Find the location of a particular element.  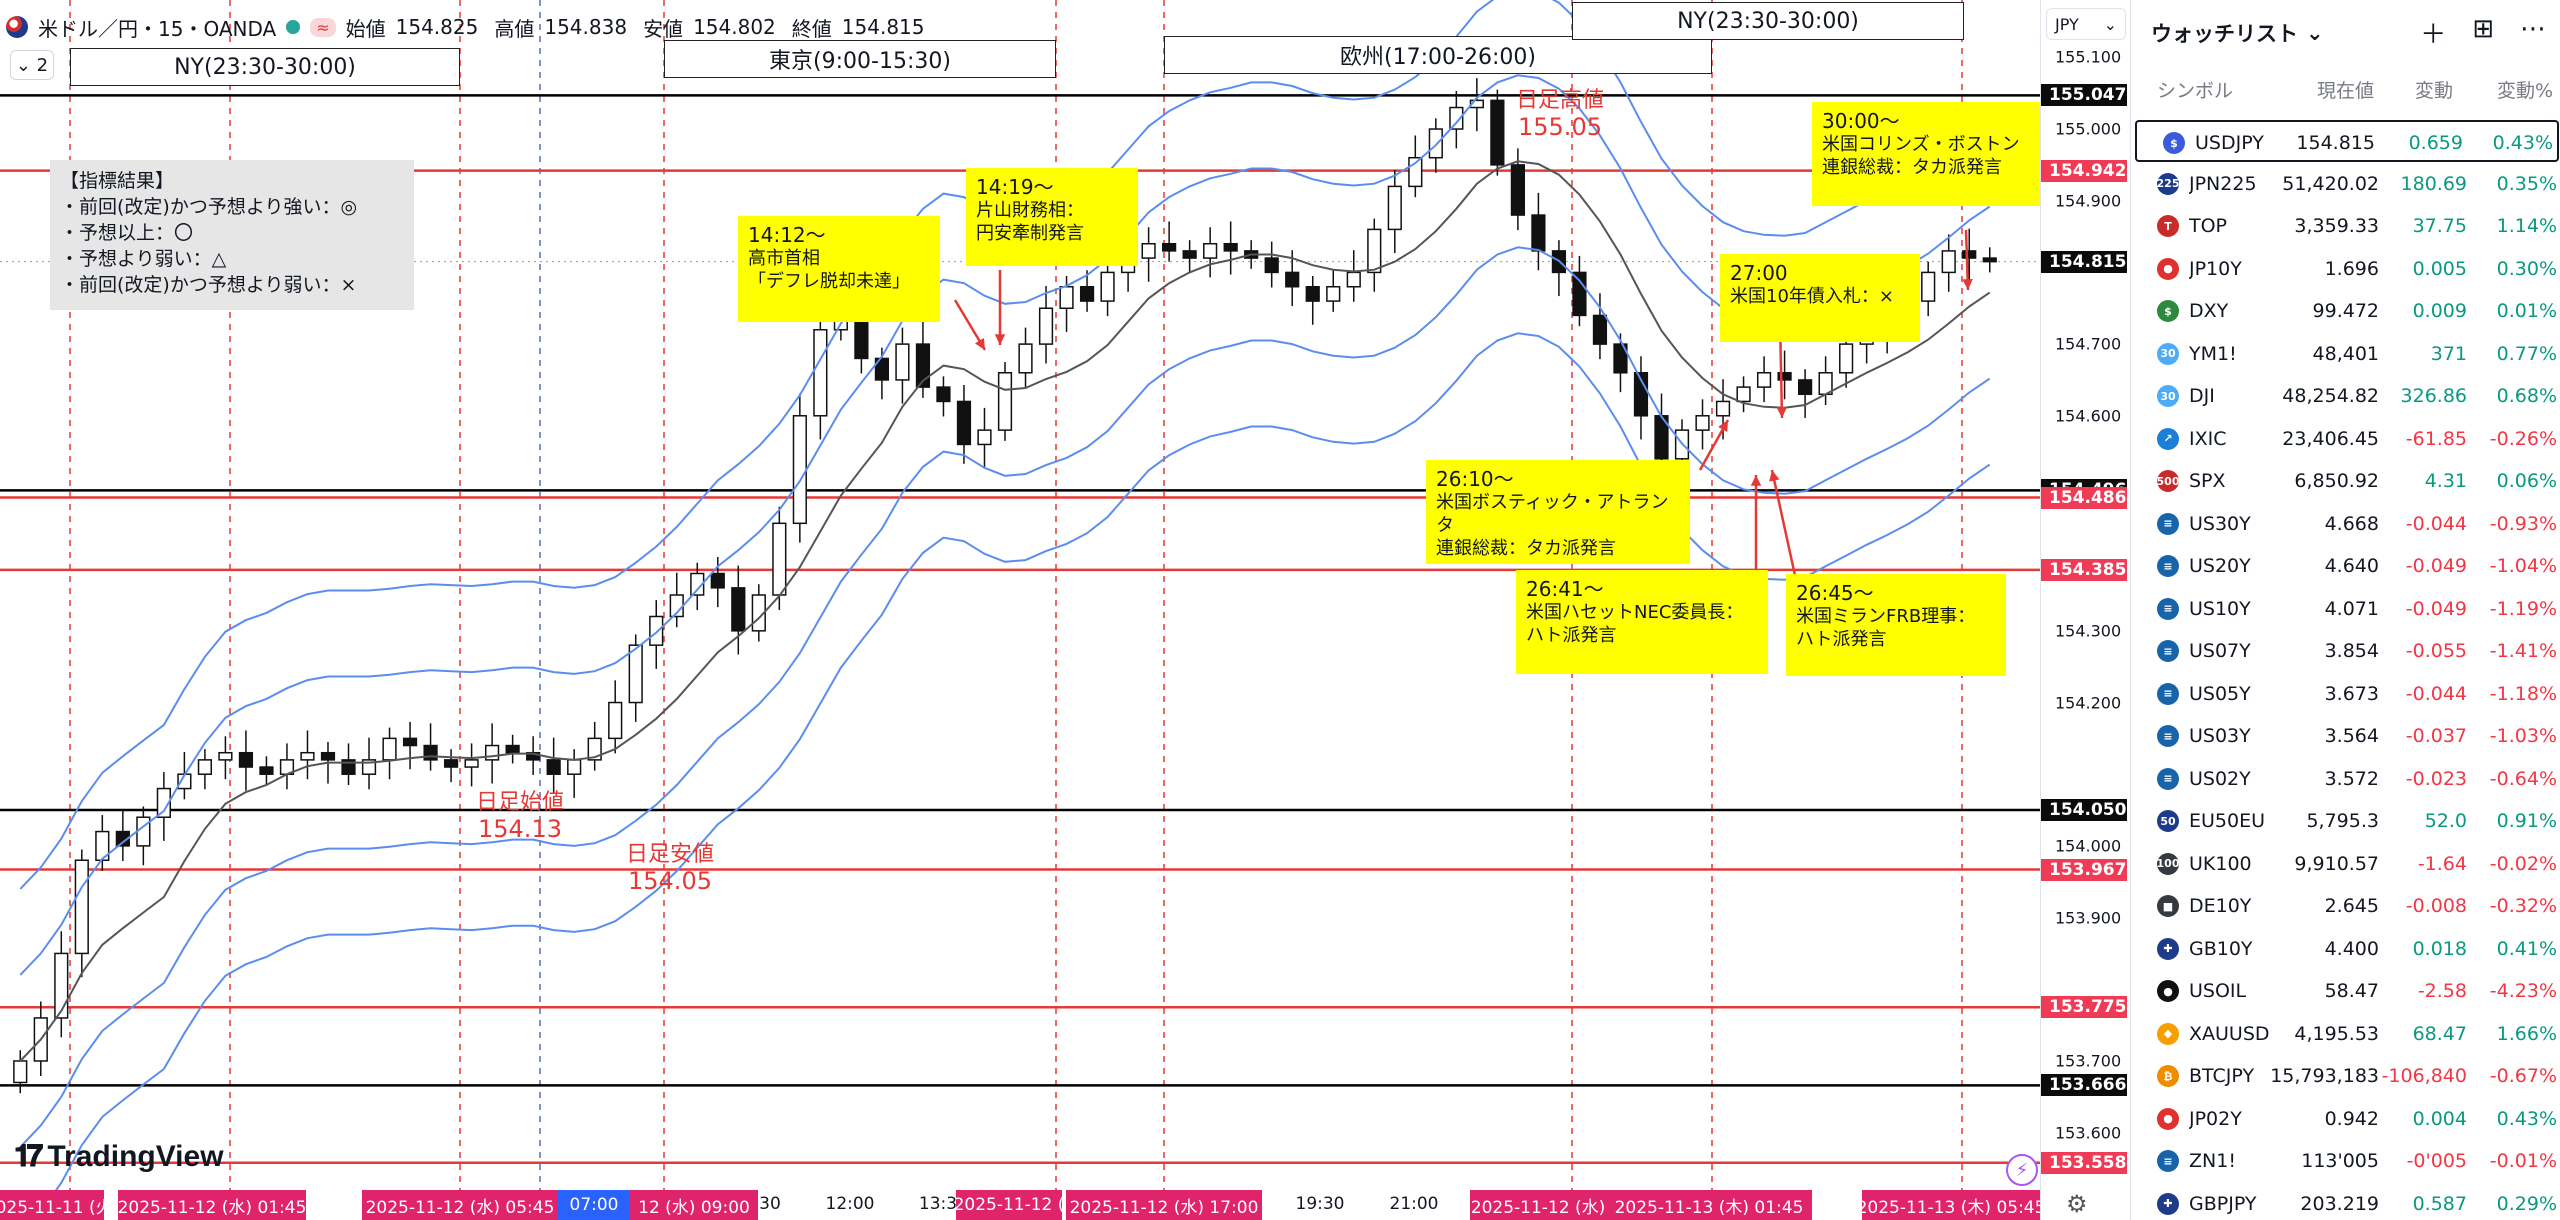

session-box-ny-left: NY(23:30-30:00) is located at coordinates (265, 67).